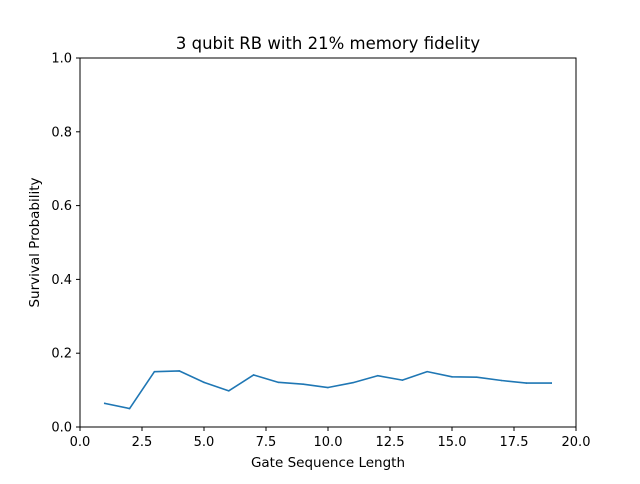  I want to click on y-tick-label: 0.2, so click(61, 354).